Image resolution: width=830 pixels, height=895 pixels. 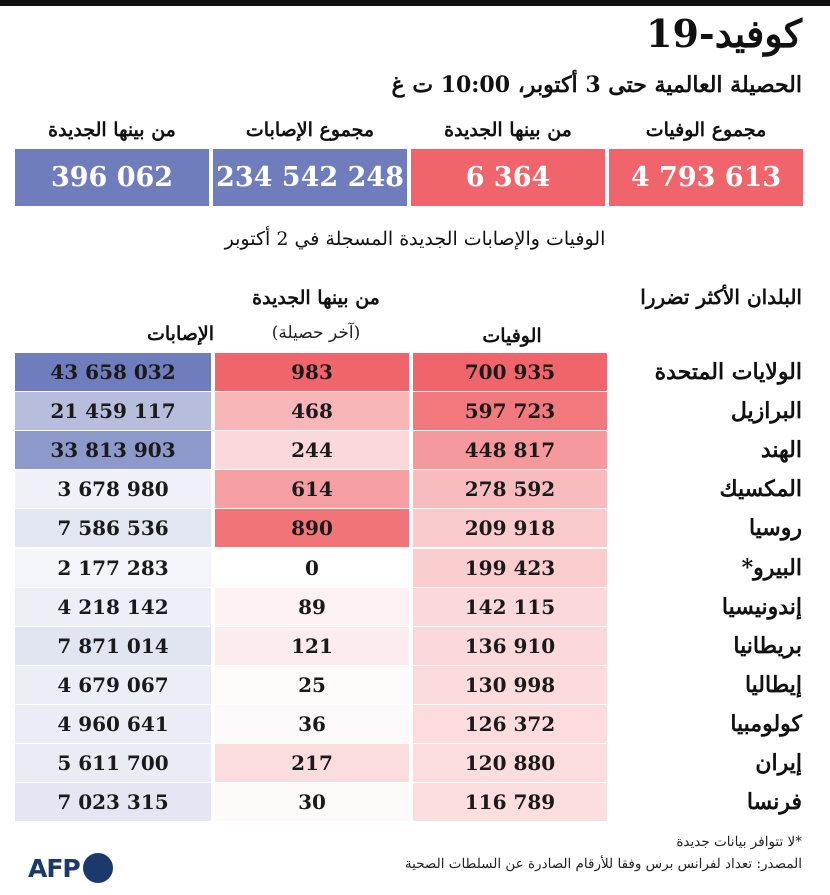 I want to click on cases-cell: 7 023 315, so click(x=113, y=802).